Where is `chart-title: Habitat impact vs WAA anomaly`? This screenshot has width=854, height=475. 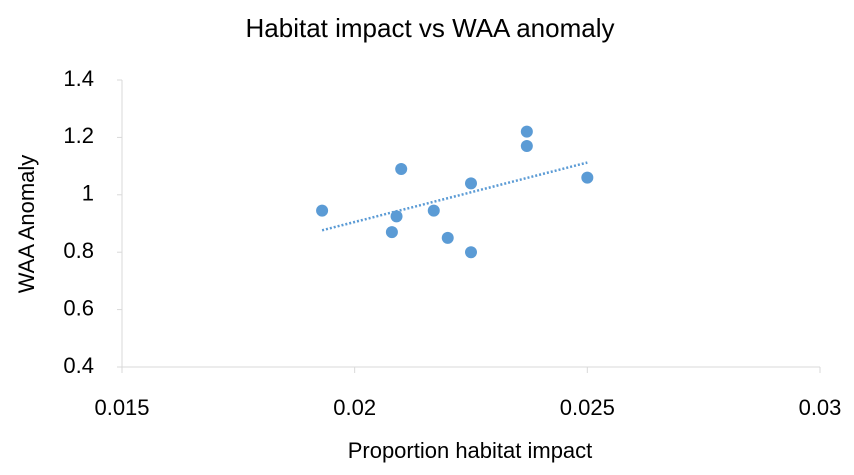
chart-title: Habitat impact vs WAA anomaly is located at coordinates (430, 28).